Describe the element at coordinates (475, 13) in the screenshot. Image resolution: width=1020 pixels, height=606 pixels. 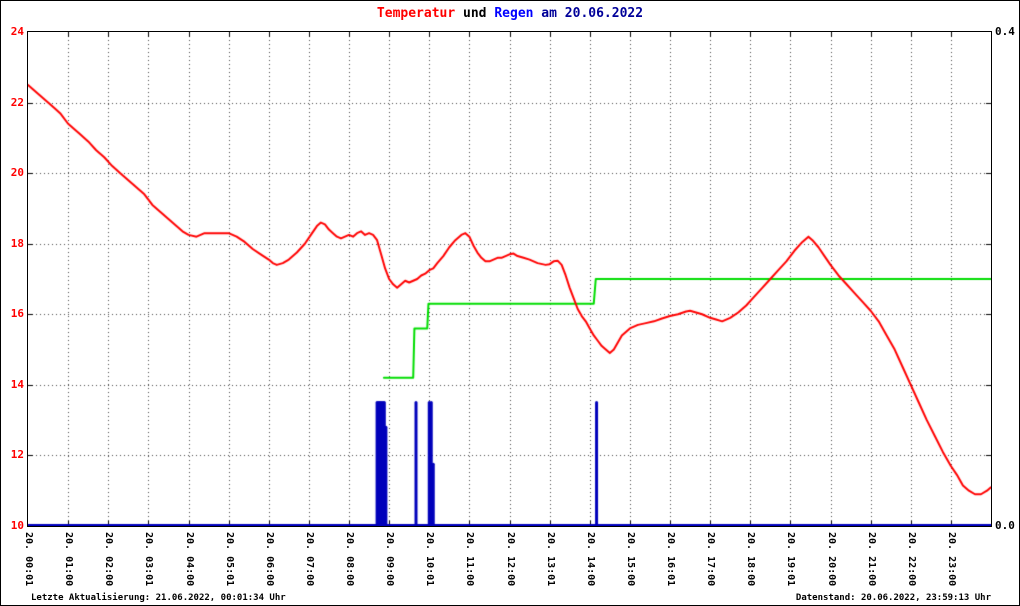
I see `title-part: und` at that location.